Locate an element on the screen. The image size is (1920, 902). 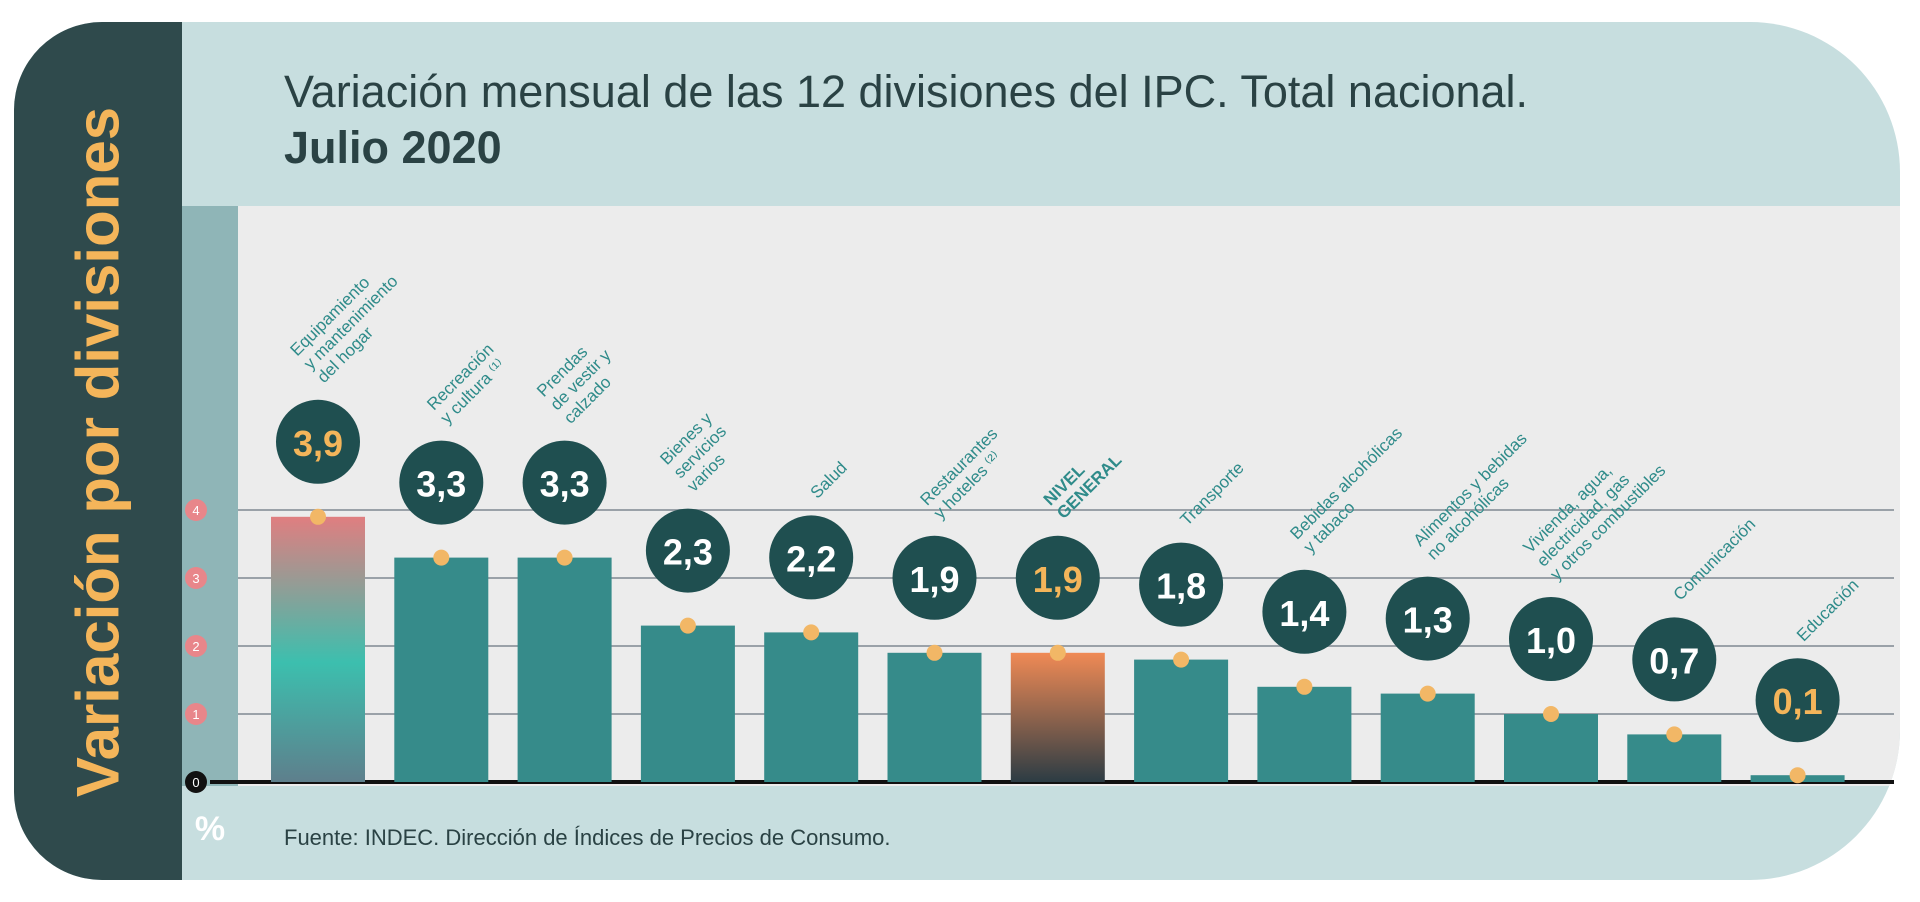
y-tick-label: 1 is located at coordinates (195, 714).